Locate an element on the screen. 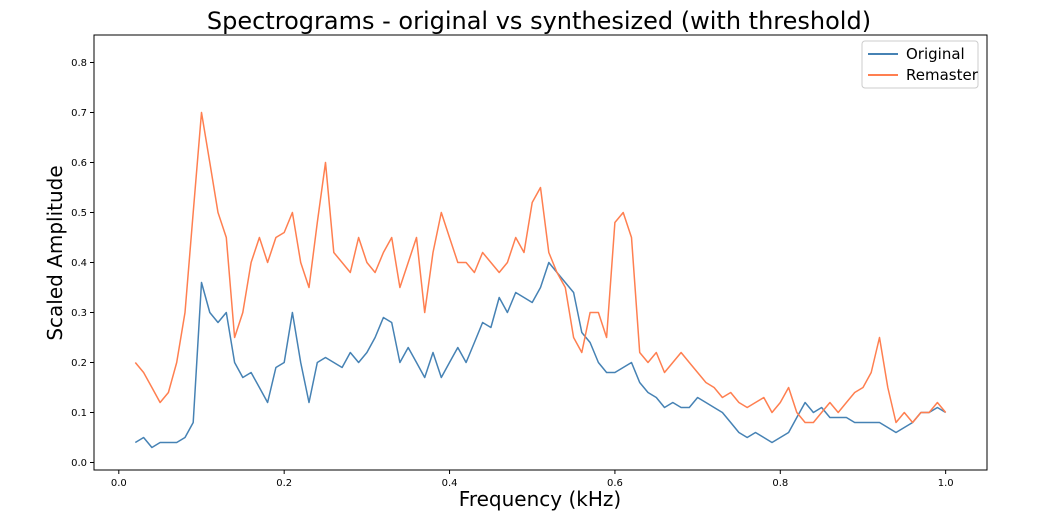 This screenshot has height=524, width=1042. y-tick-label: 0.2 is located at coordinates (79, 363).